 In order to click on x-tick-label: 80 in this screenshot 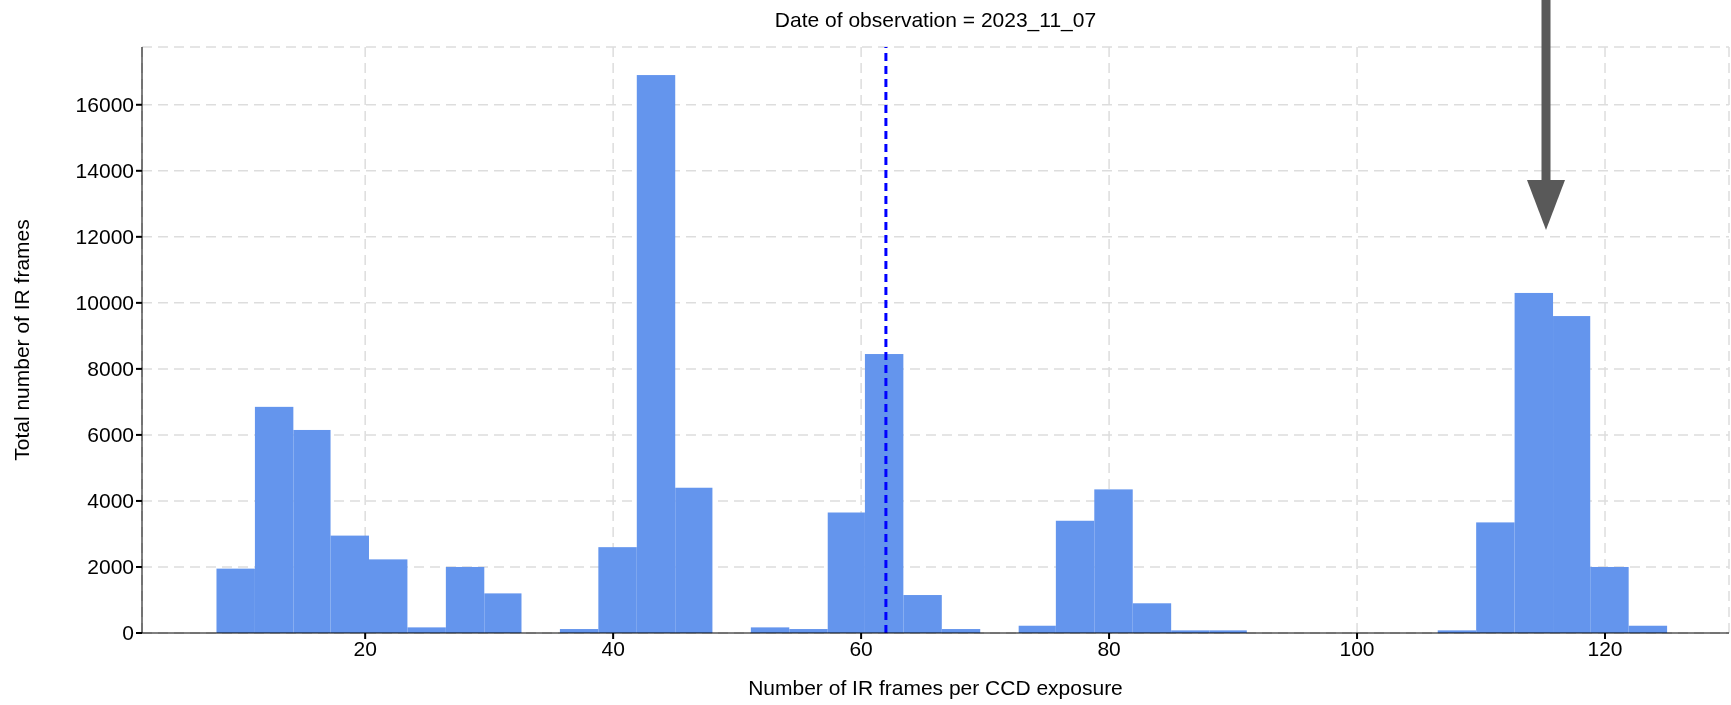, I will do `click(1109, 648)`.